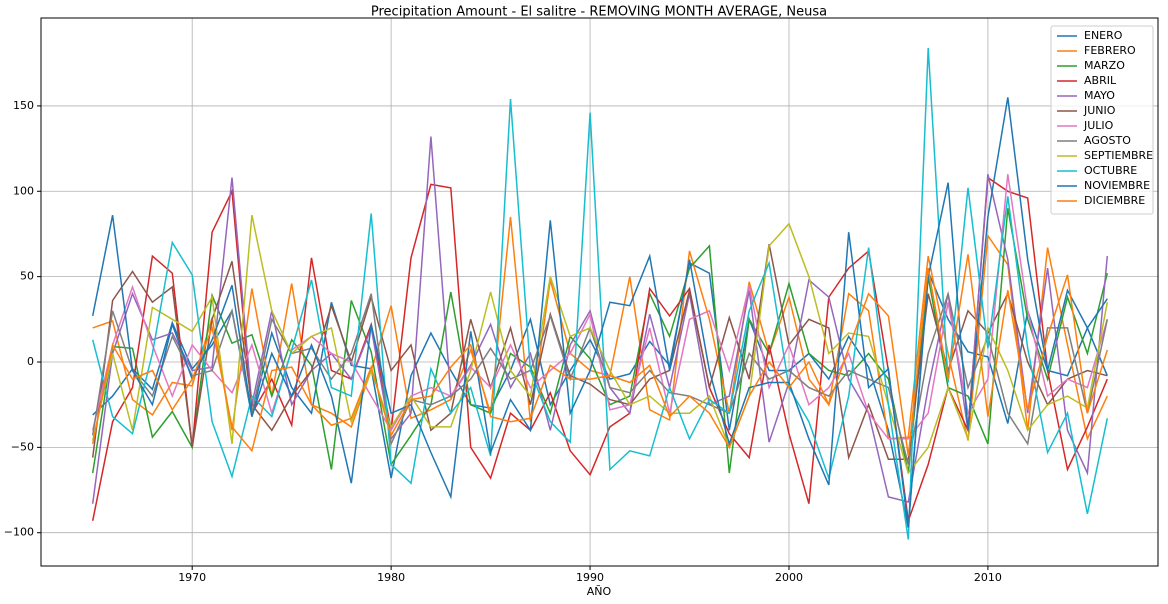 The height and width of the screenshot is (604, 1168). I want to click on x-axis-label: AÑO, so click(599, 591).